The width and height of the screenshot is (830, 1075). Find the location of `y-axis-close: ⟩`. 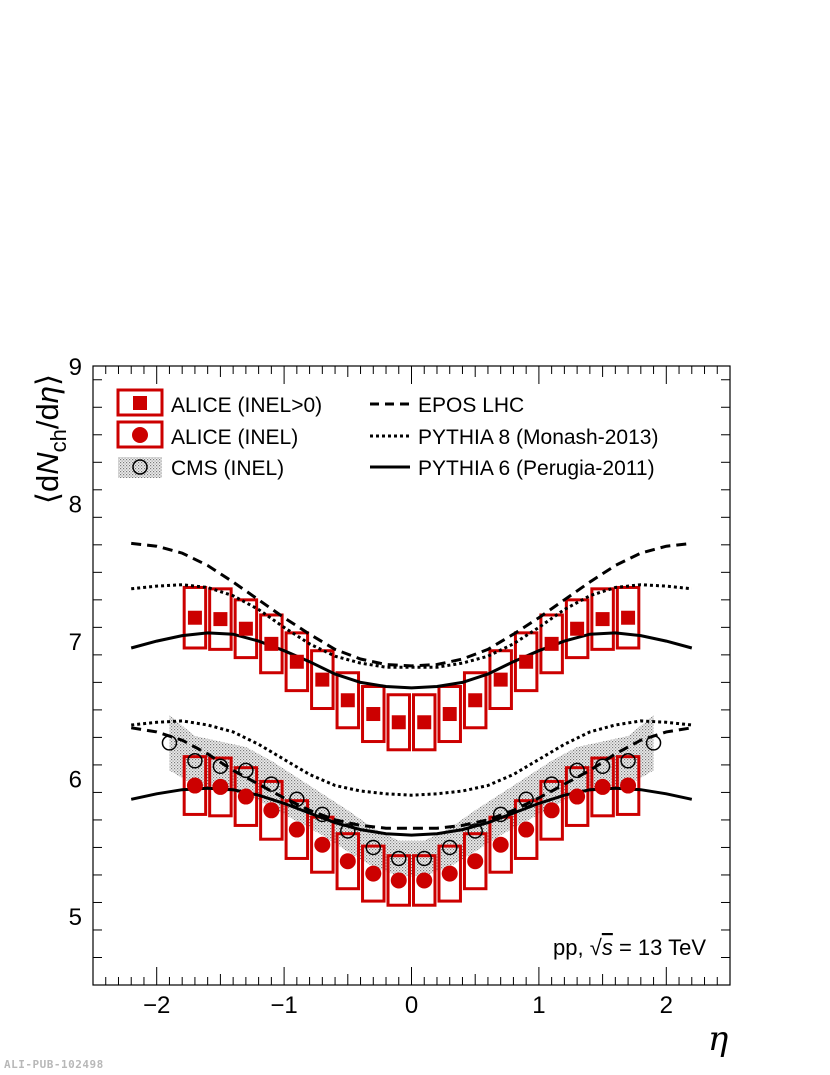

y-axis-close: ⟩ is located at coordinates (47, 380).